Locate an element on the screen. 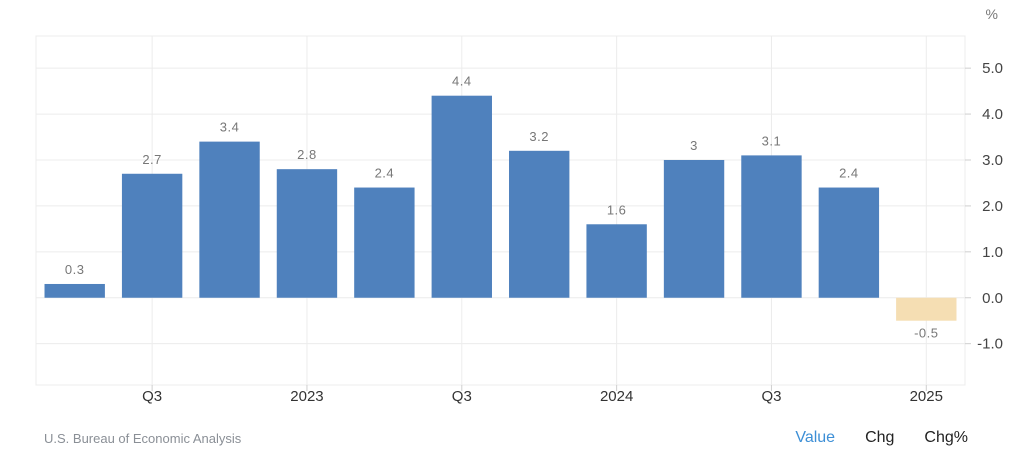 This screenshot has height=468, width=1024. x-tick-label: 2023 is located at coordinates (306, 396).